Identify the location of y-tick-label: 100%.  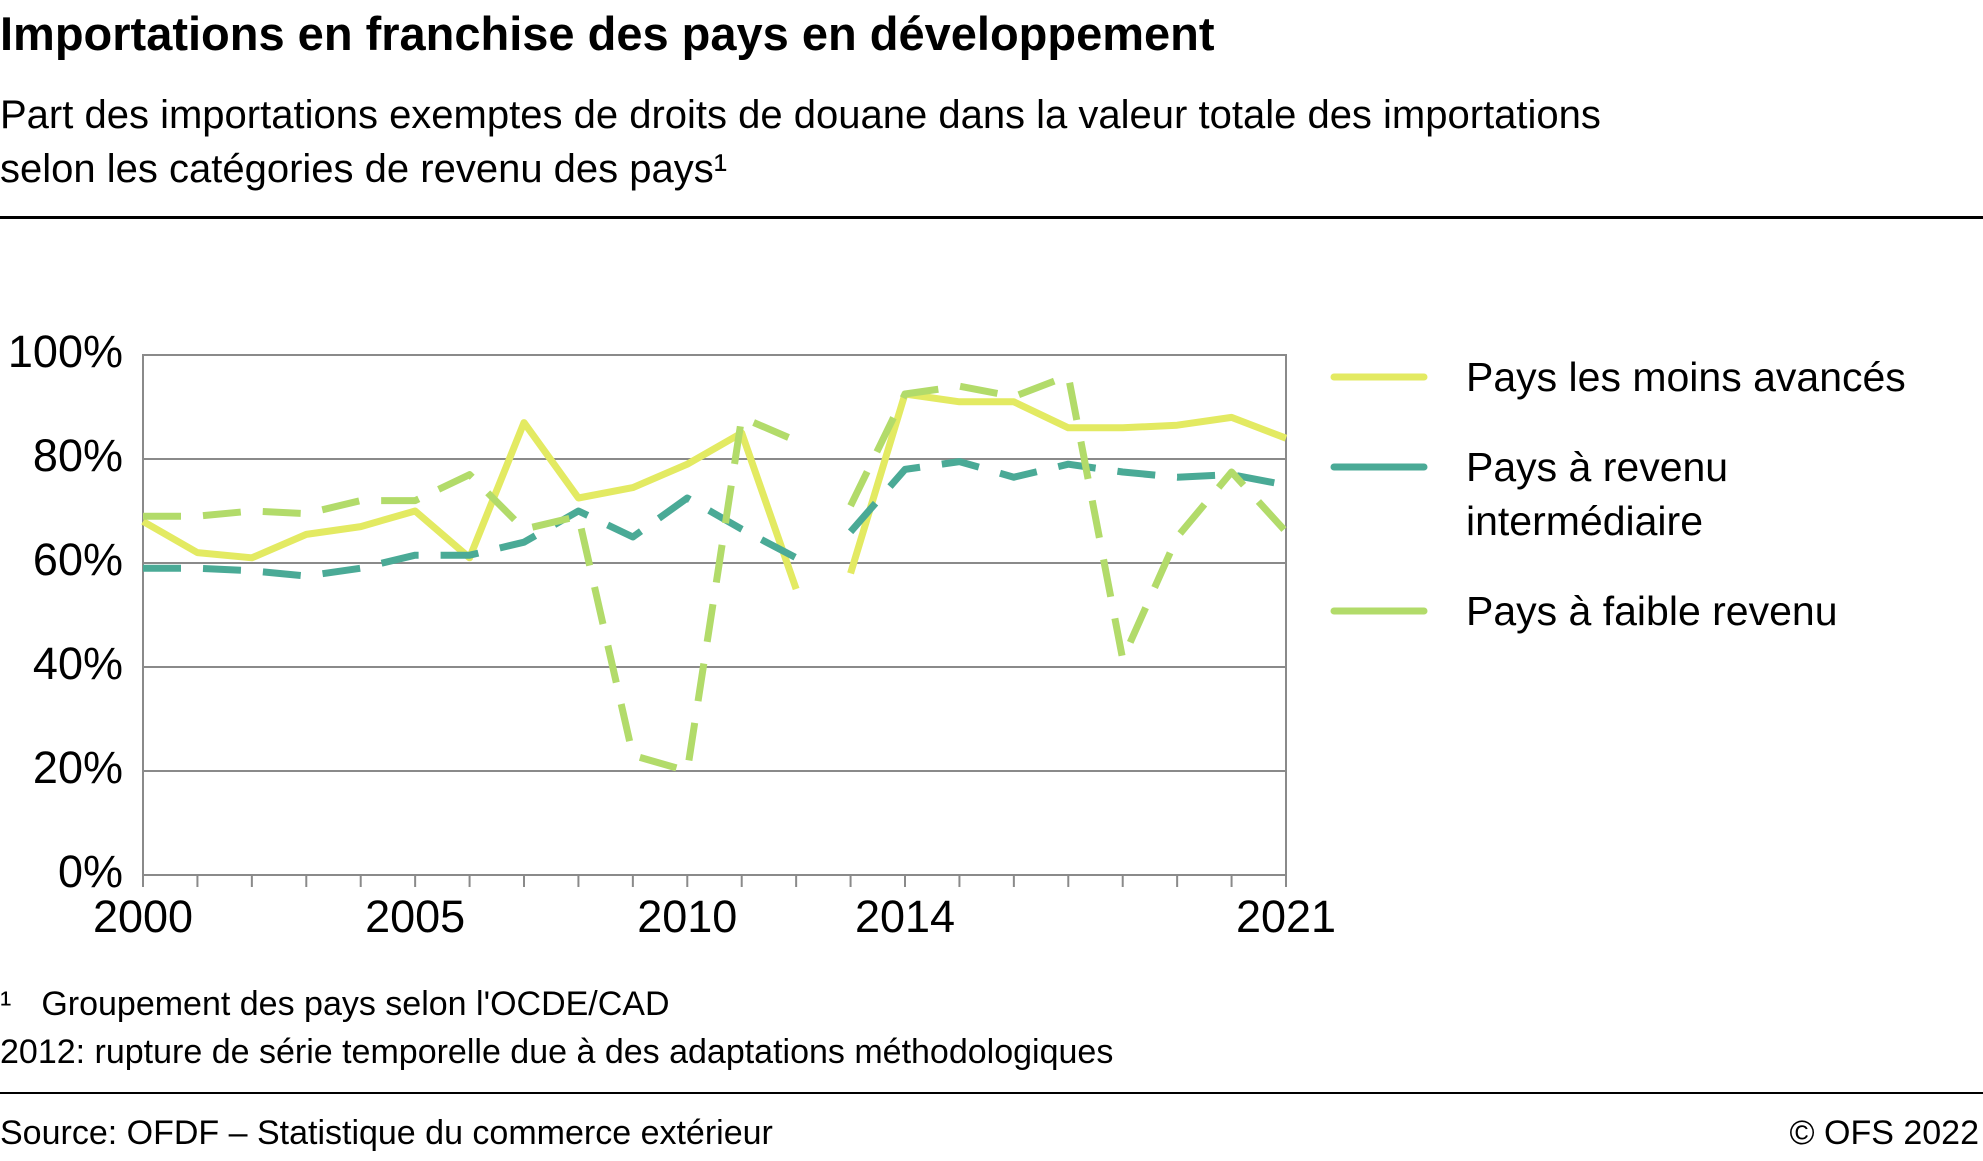
(65, 351).